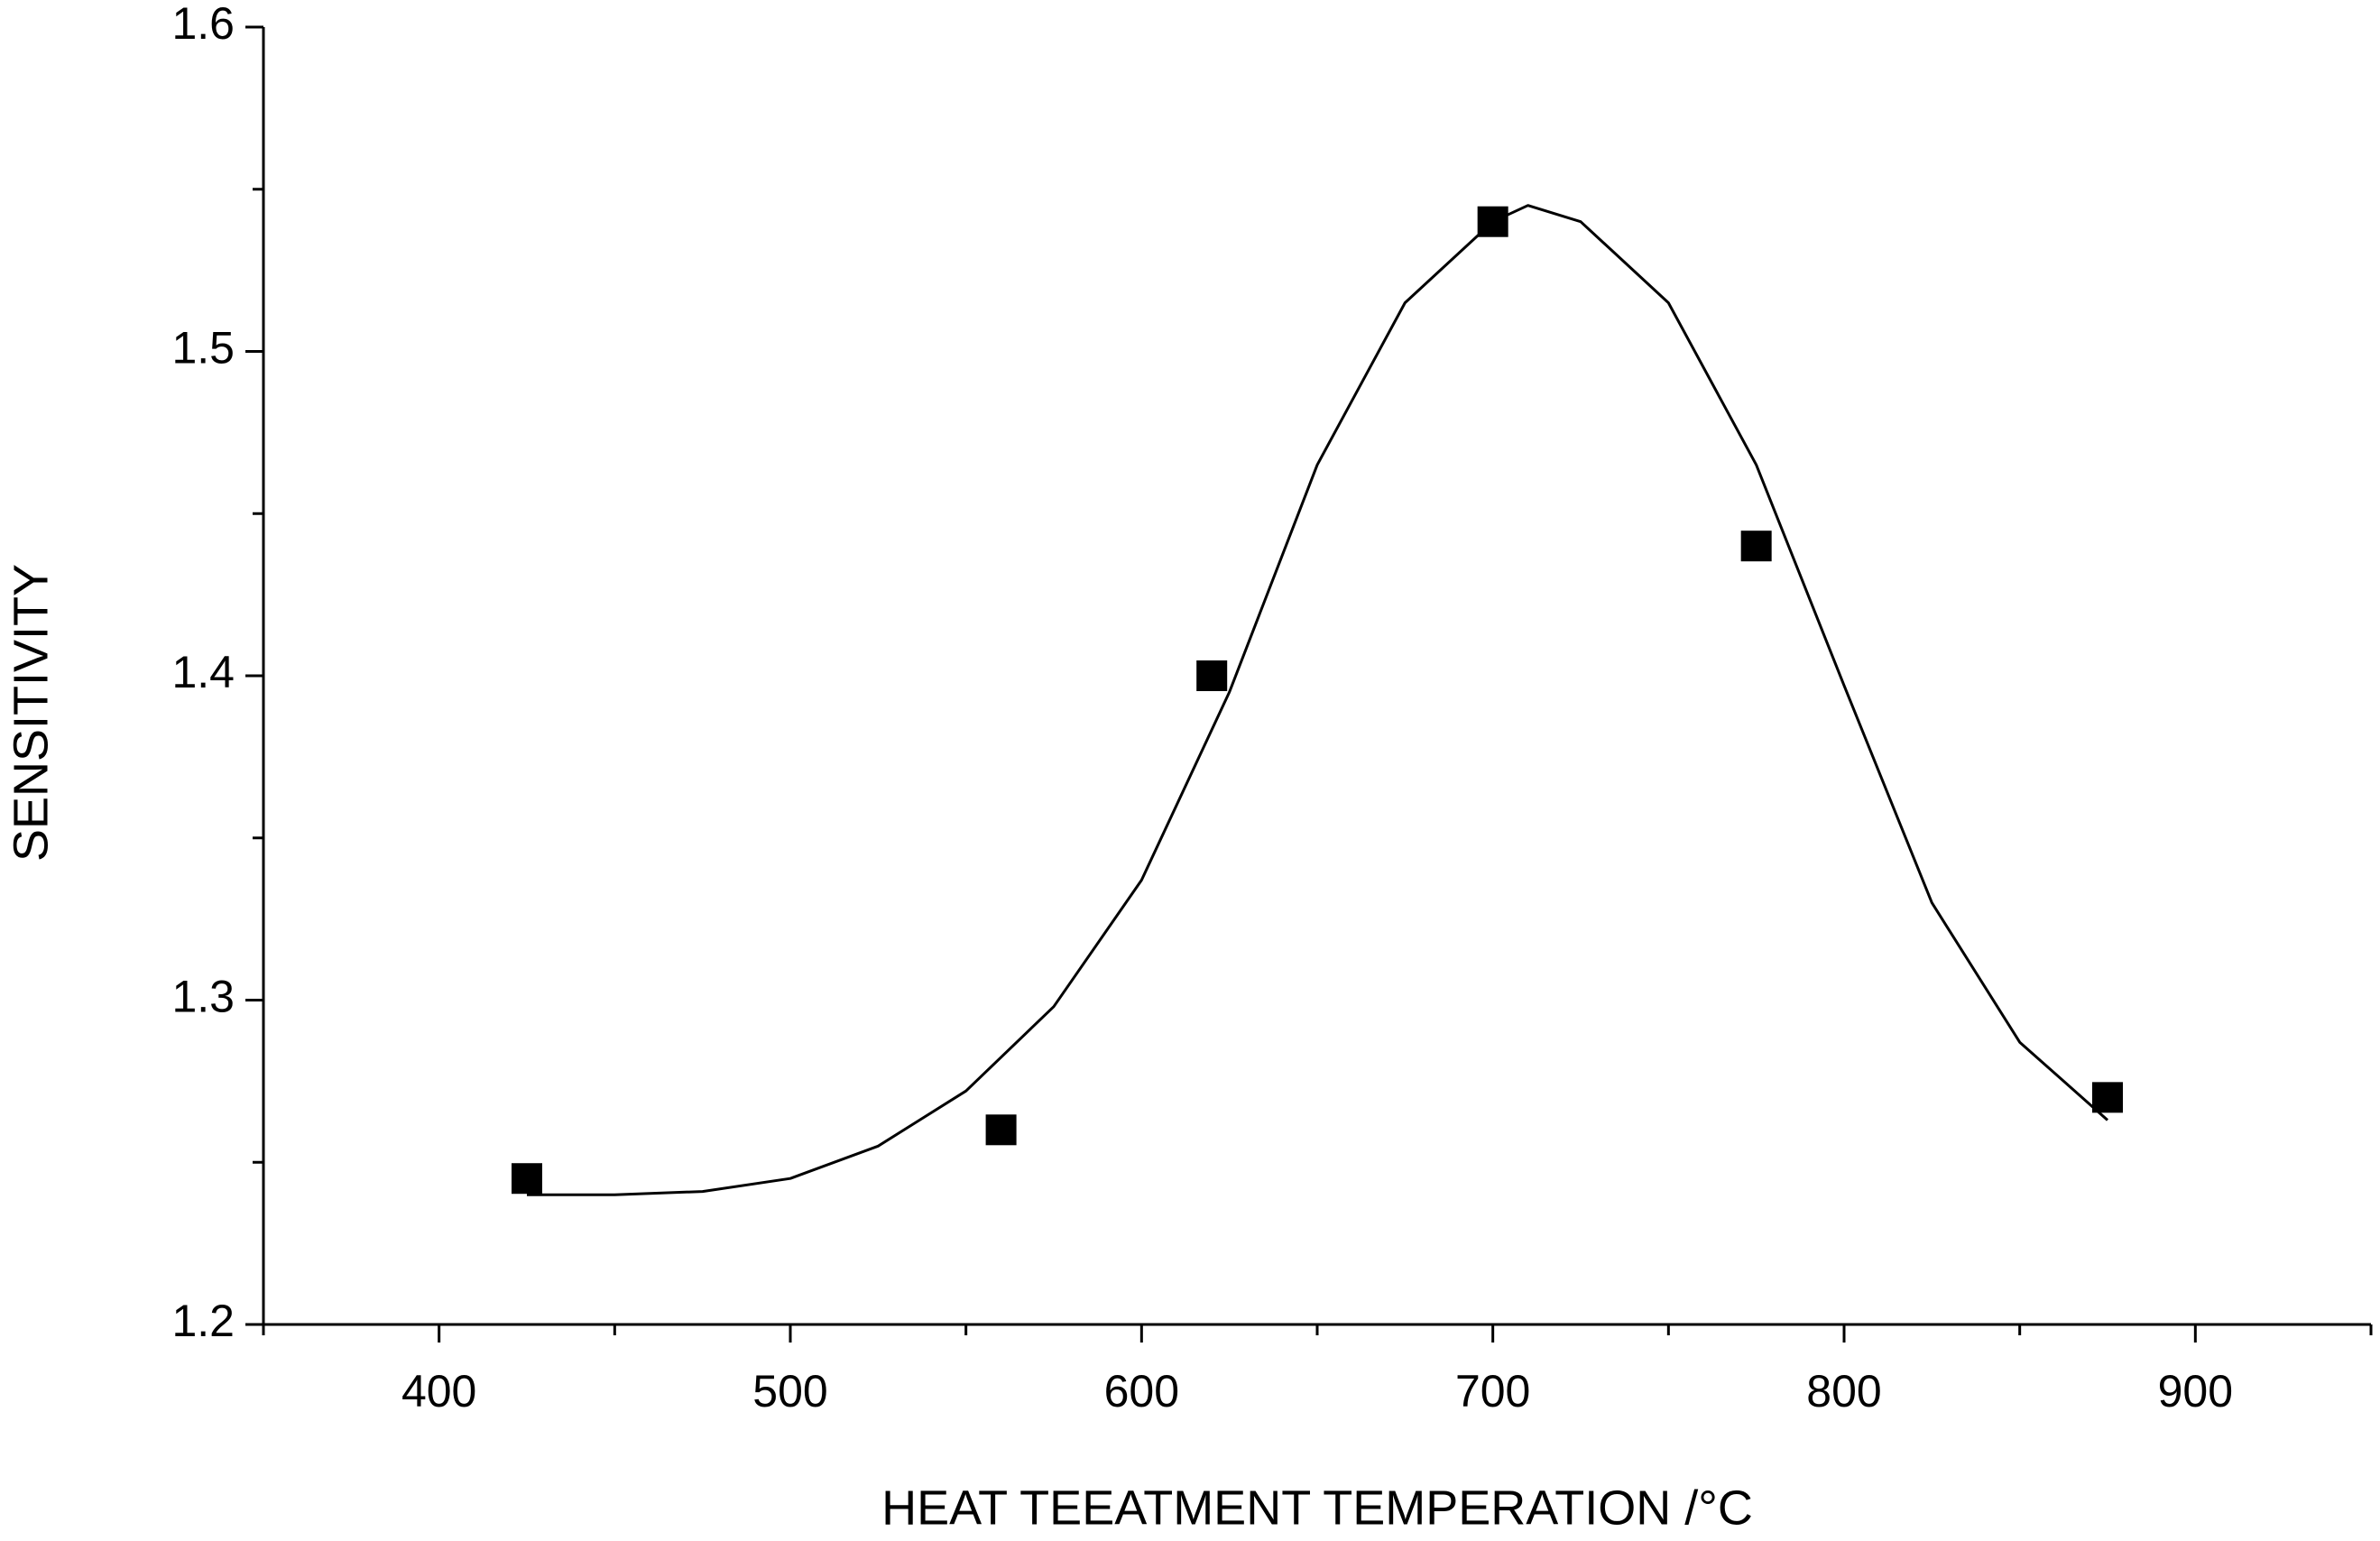 The width and height of the screenshot is (2380, 1541). Describe the element at coordinates (1317, 1508) in the screenshot. I see `x-axis-title: HEAT TEEATMENT TEMPERATION /°C` at that location.